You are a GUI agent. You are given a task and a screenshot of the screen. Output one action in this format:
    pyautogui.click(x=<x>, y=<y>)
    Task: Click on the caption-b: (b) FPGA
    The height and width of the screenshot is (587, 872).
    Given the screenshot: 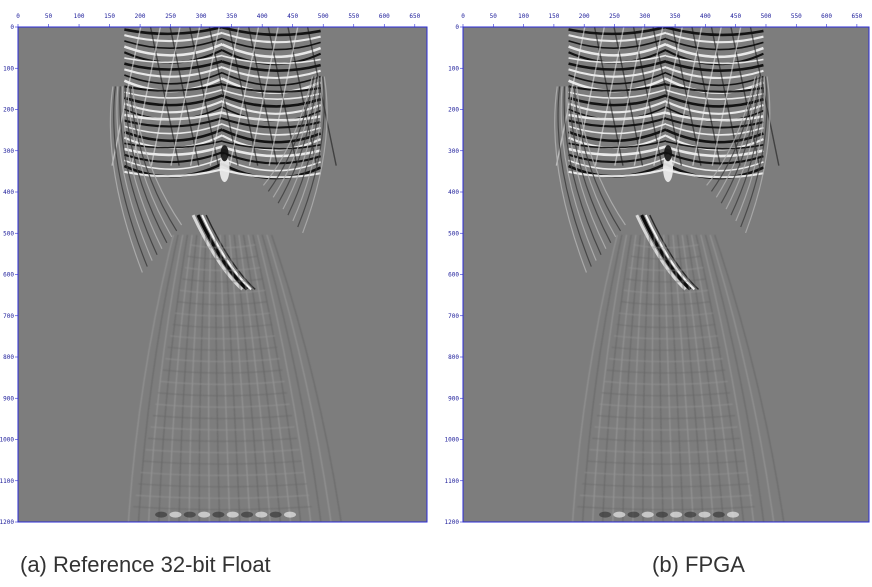 What is the action you would take?
    pyautogui.click(x=698, y=564)
    